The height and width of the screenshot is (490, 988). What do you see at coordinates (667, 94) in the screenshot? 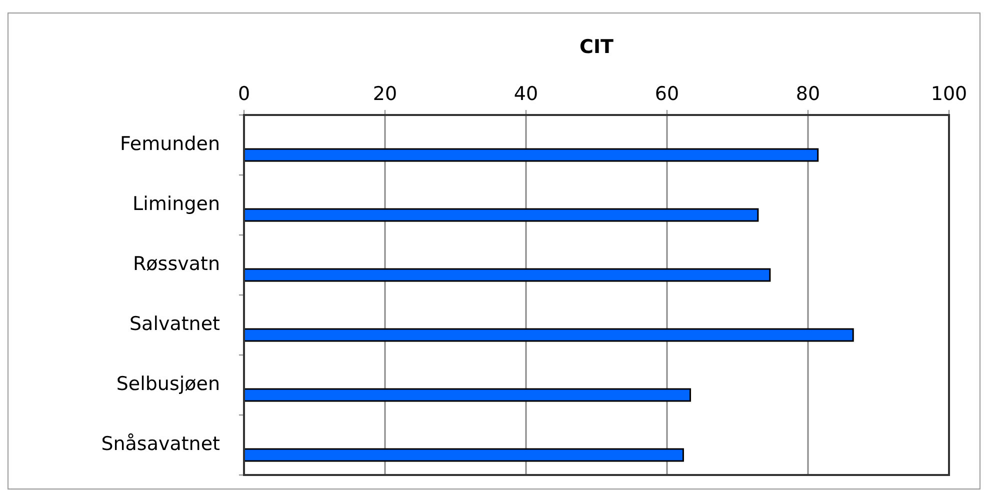
I see `x-tick-label: 60` at bounding box center [667, 94].